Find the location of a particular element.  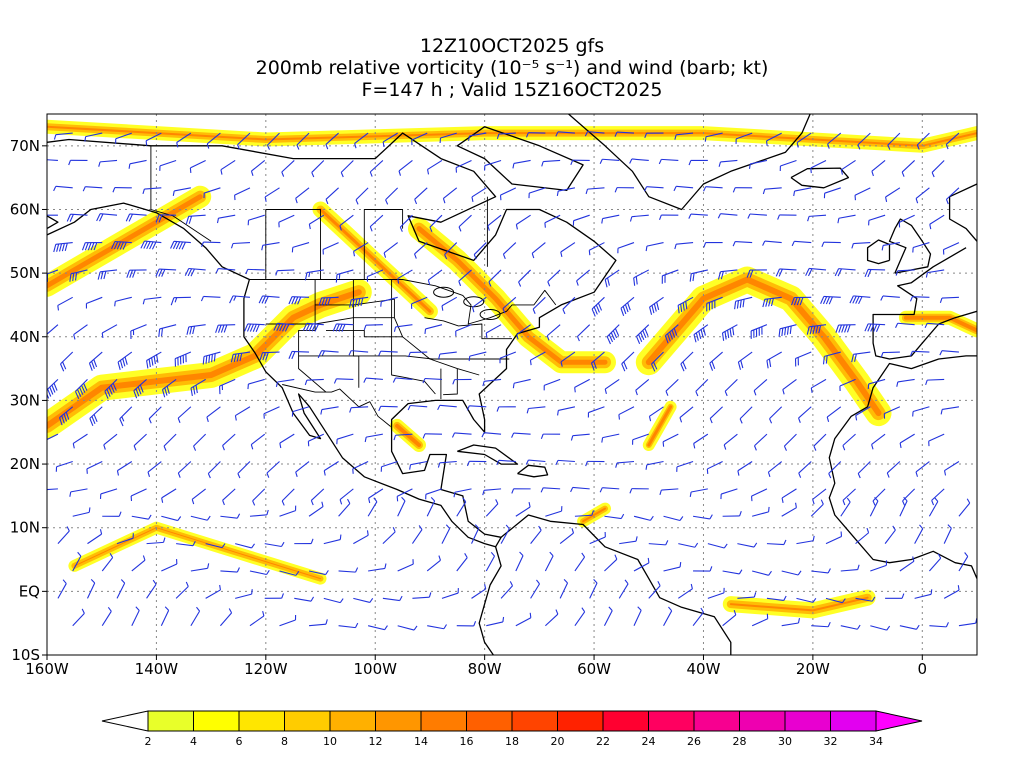

coast-south-america is located at coordinates (616, 584).